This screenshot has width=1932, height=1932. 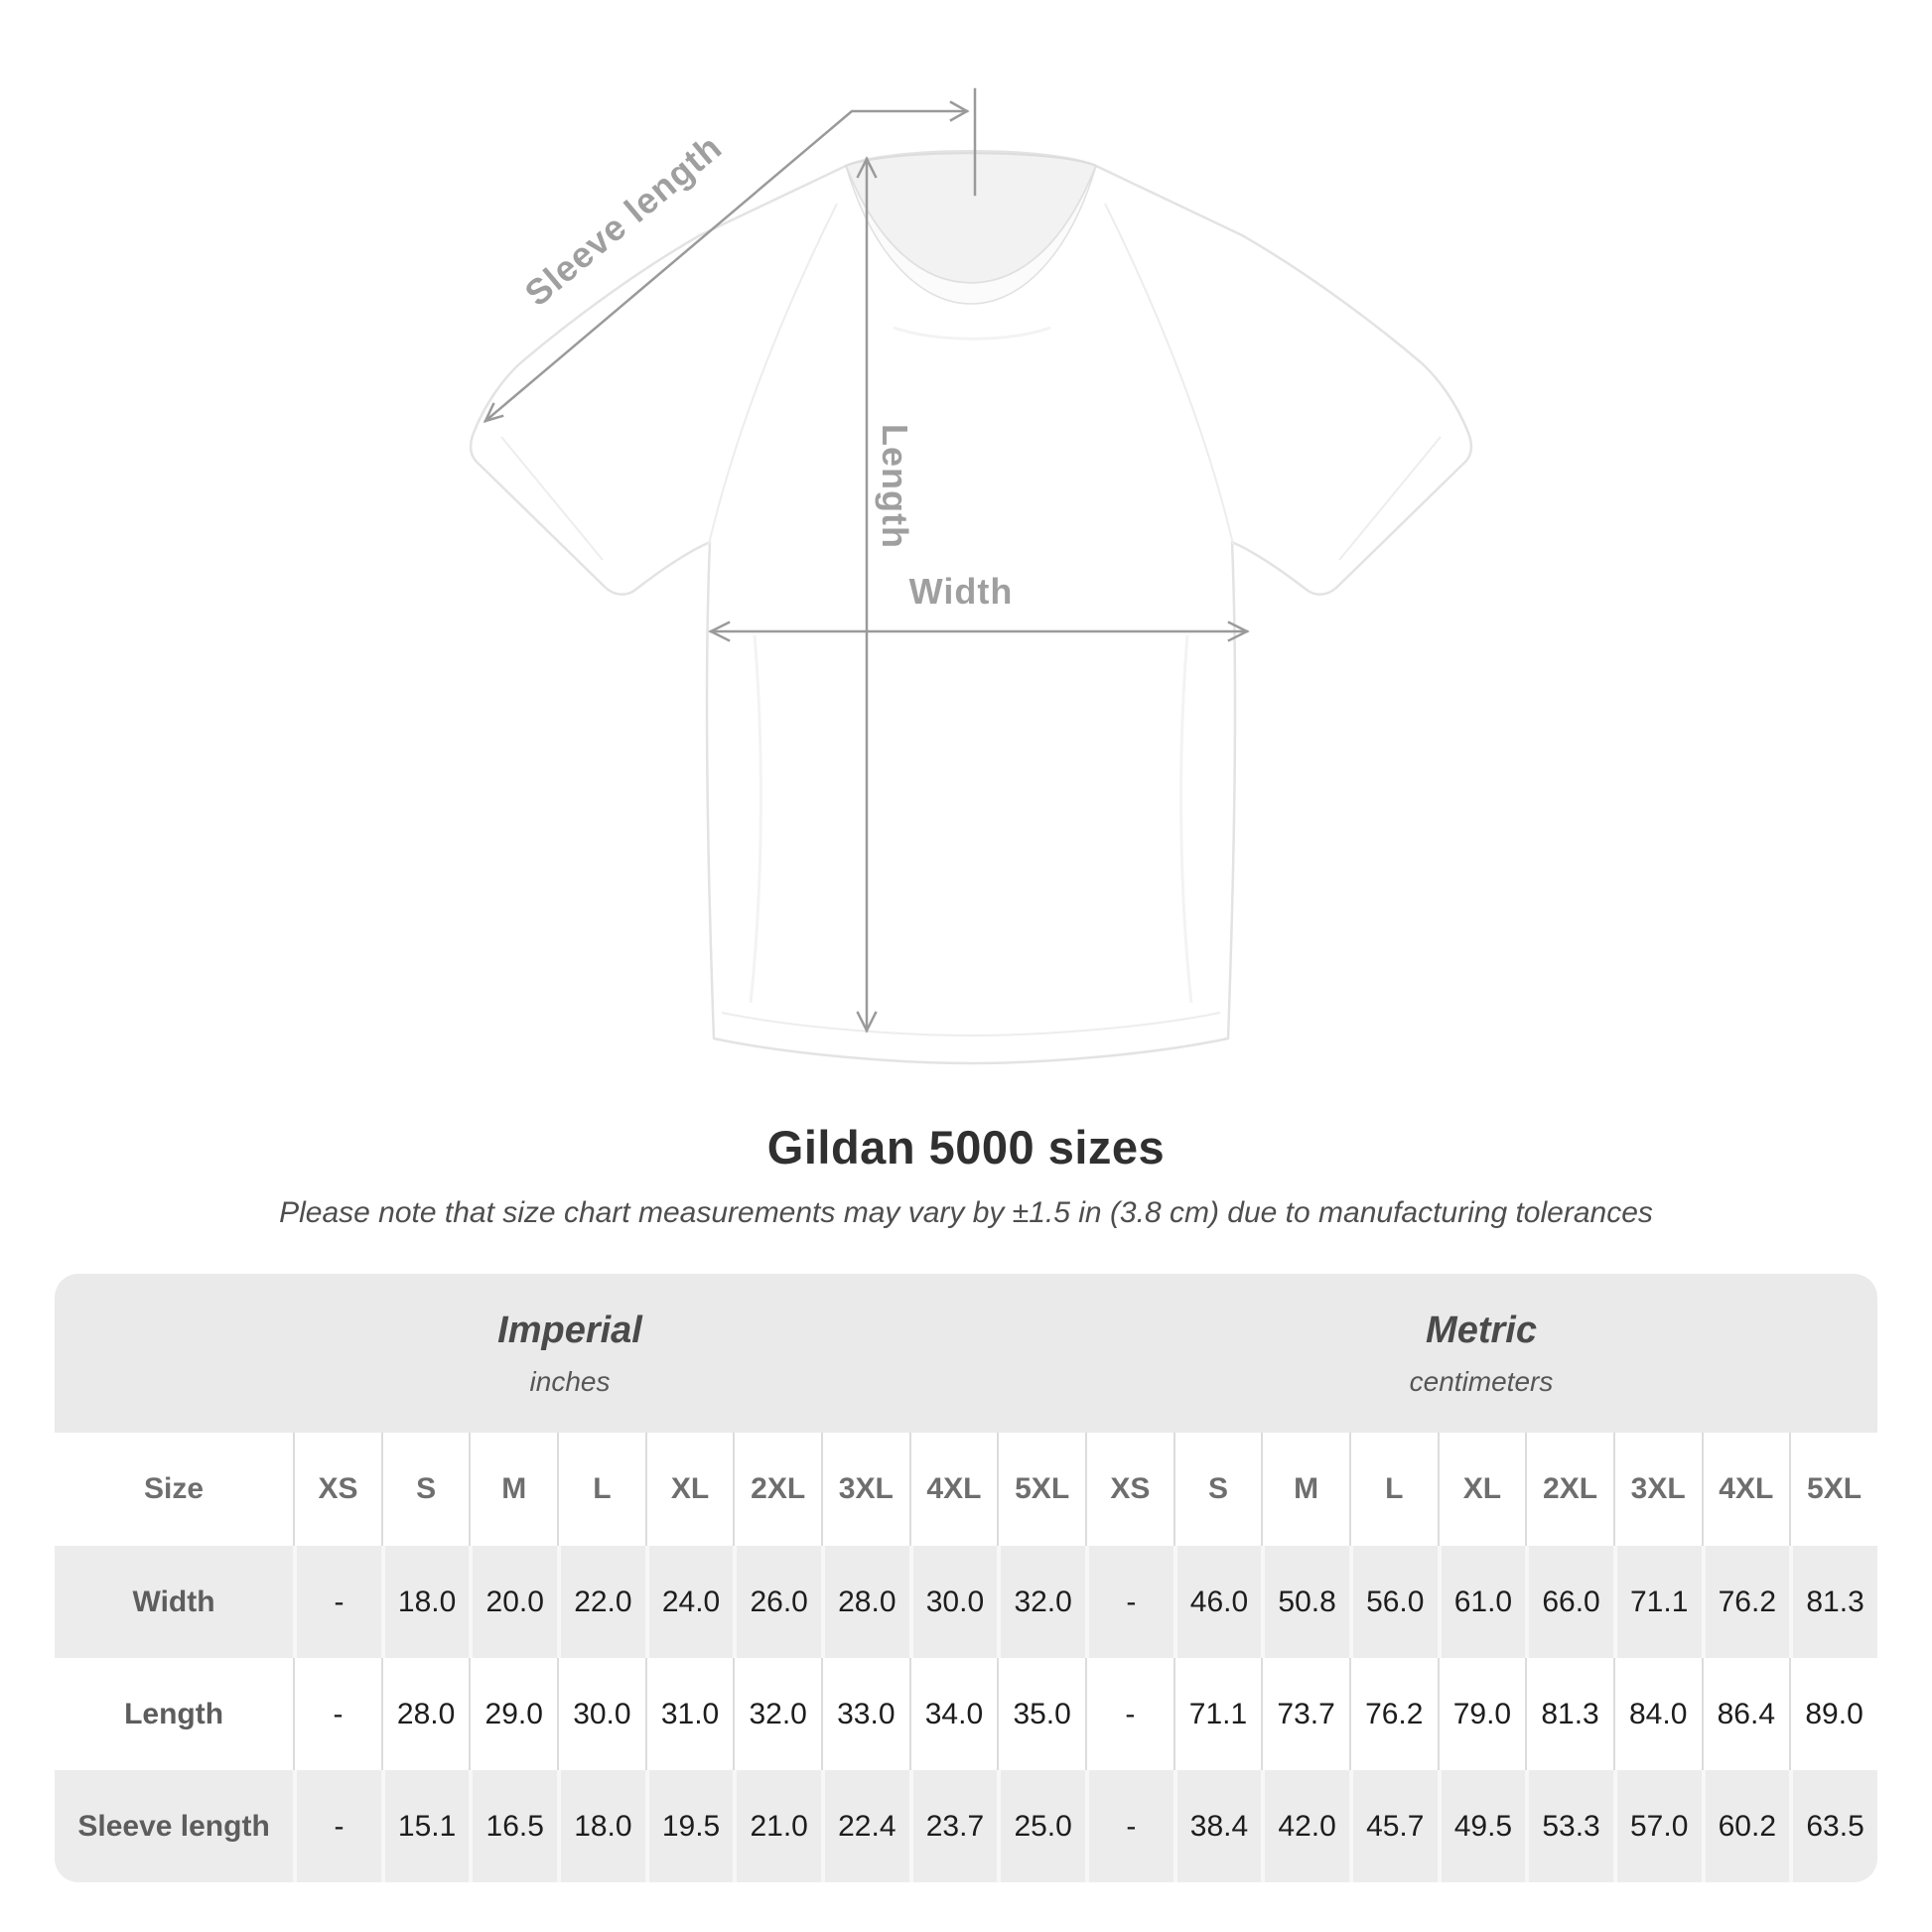 I want to click on measurement-value-cell: 16.5, so click(x=513, y=1826).